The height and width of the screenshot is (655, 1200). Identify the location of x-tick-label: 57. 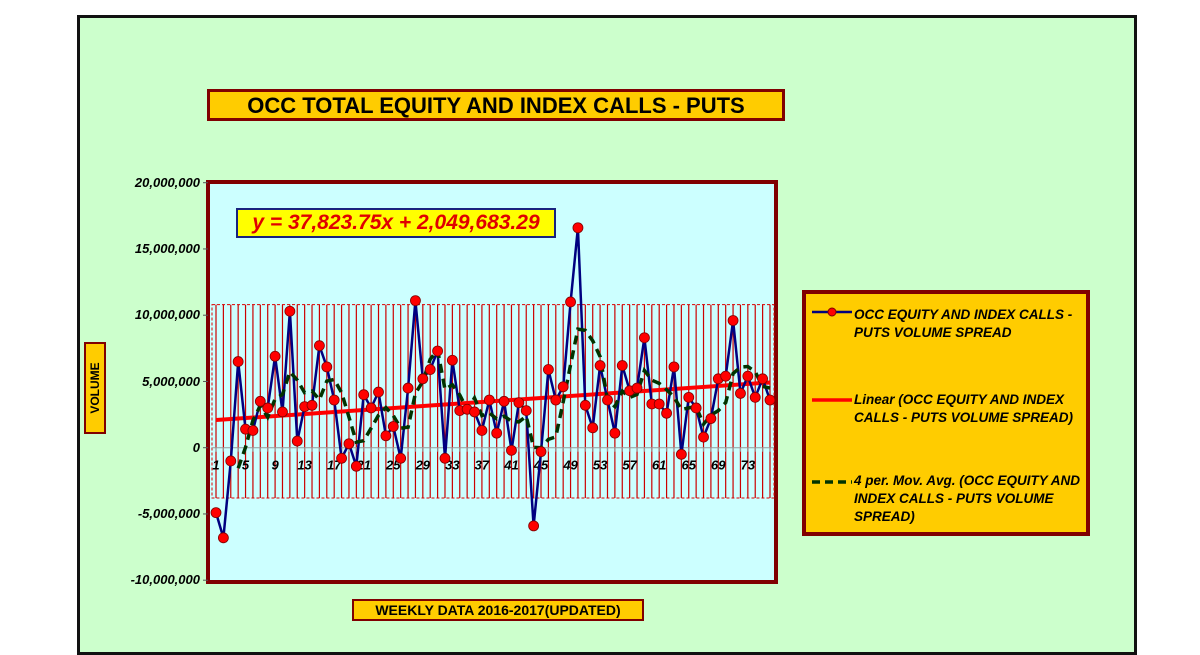
(629, 465).